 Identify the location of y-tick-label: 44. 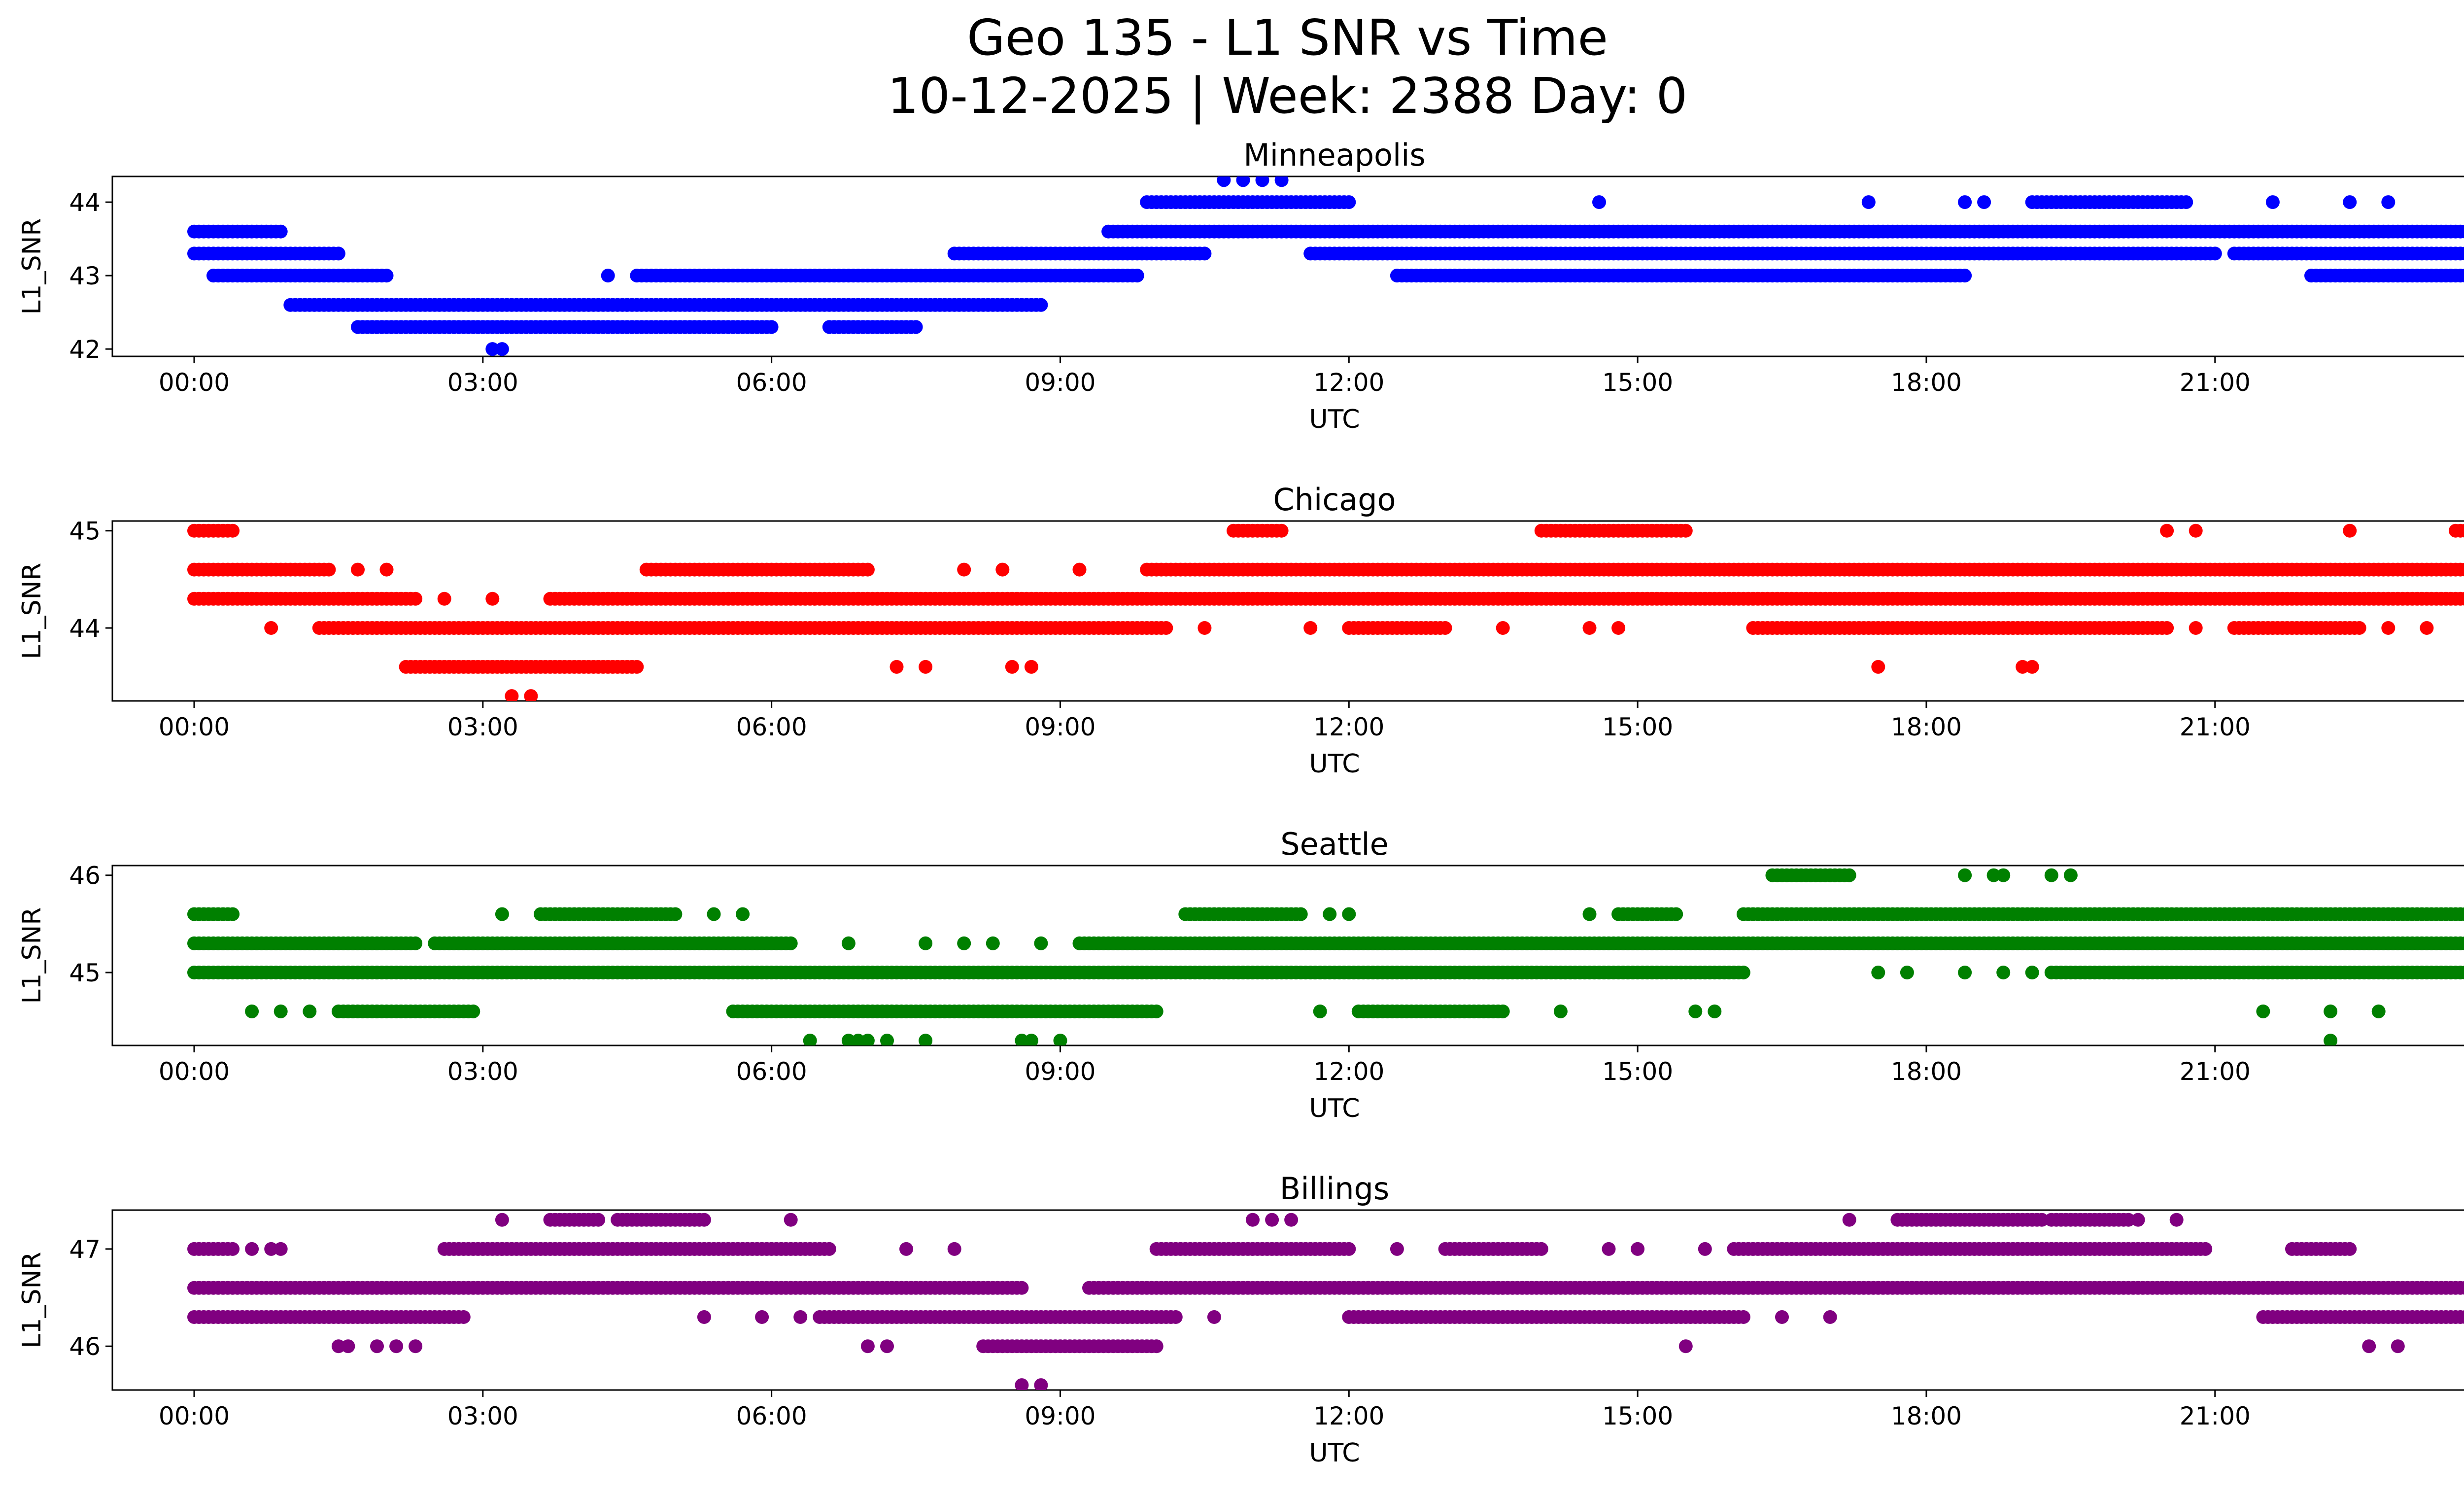
(85, 628).